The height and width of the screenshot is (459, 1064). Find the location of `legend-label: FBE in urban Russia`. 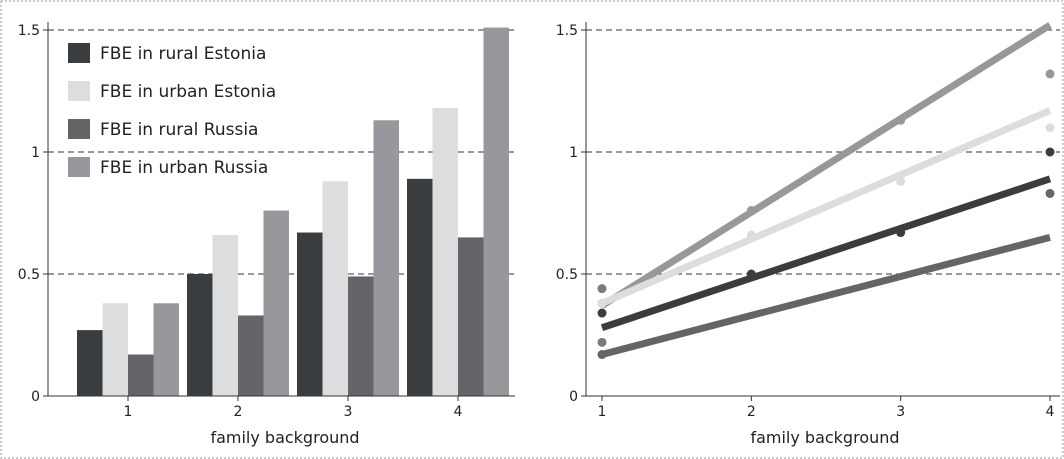

legend-label: FBE in urban Russia is located at coordinates (184, 168).